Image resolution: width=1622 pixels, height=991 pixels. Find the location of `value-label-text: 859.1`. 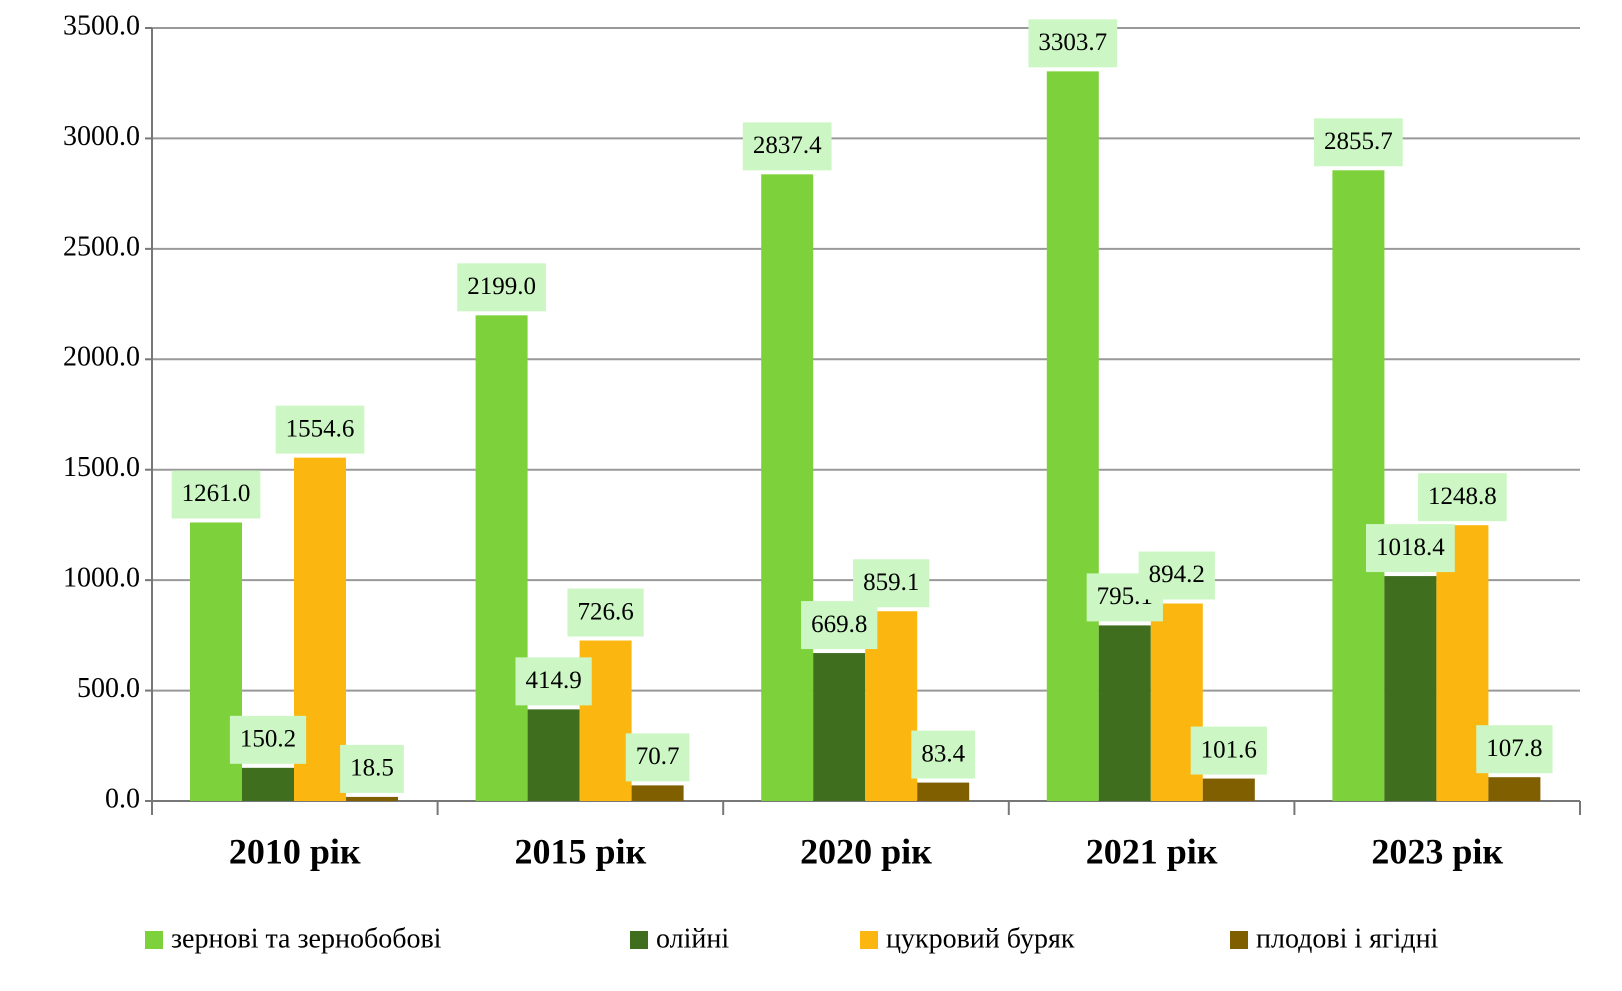

value-label-text: 859.1 is located at coordinates (891, 582).